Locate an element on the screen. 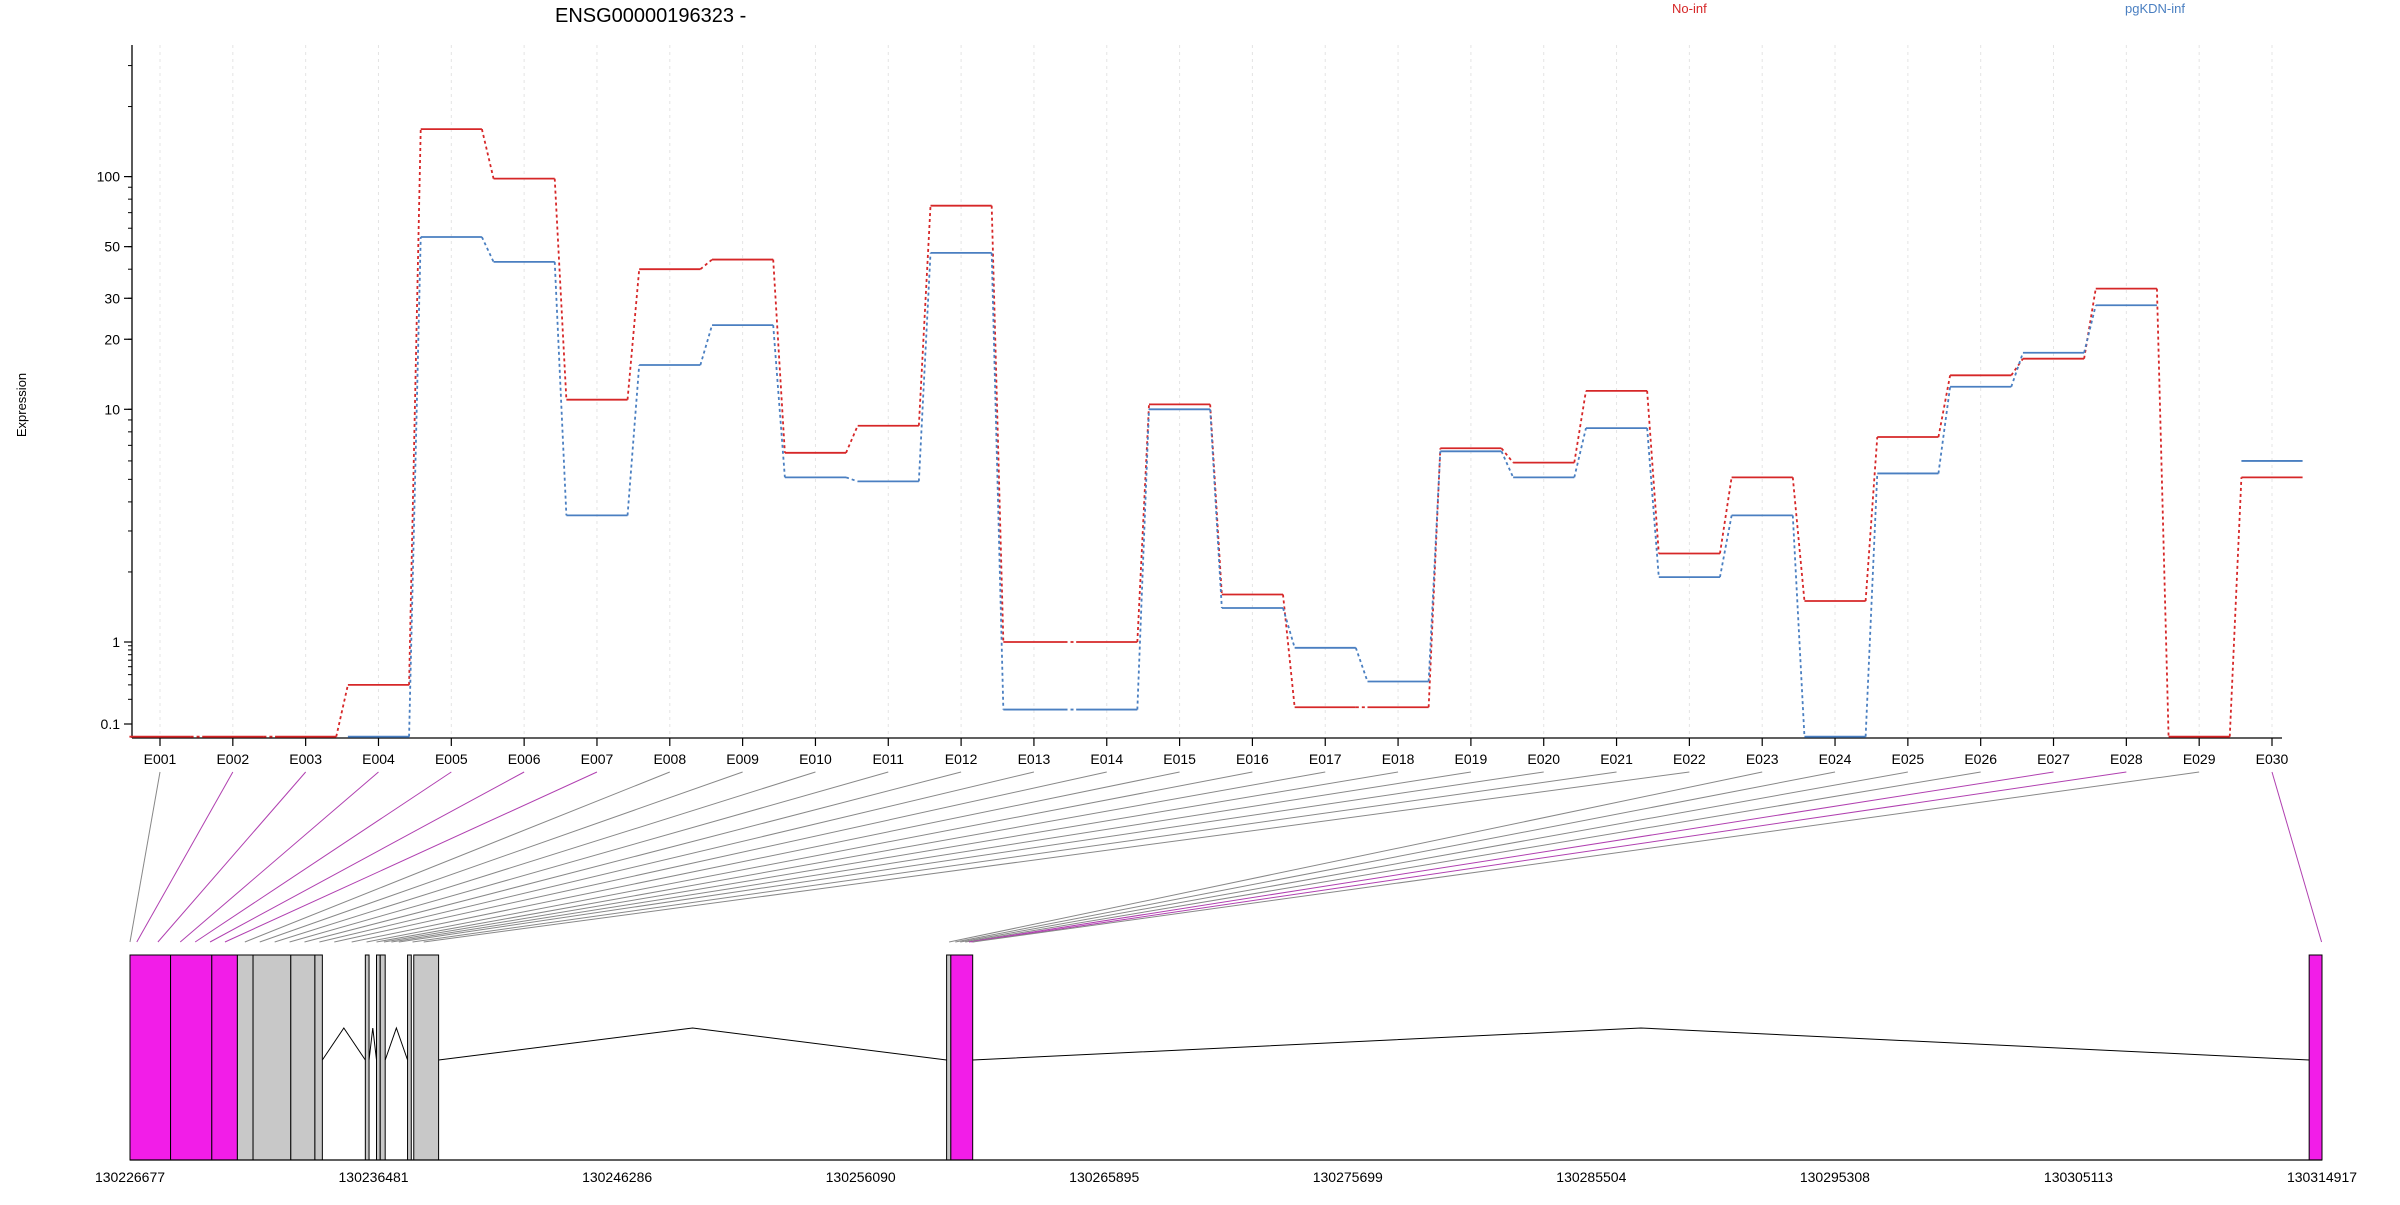 The width and height of the screenshot is (2400, 1205). x-tick-label-e002: E002 is located at coordinates (232, 759).